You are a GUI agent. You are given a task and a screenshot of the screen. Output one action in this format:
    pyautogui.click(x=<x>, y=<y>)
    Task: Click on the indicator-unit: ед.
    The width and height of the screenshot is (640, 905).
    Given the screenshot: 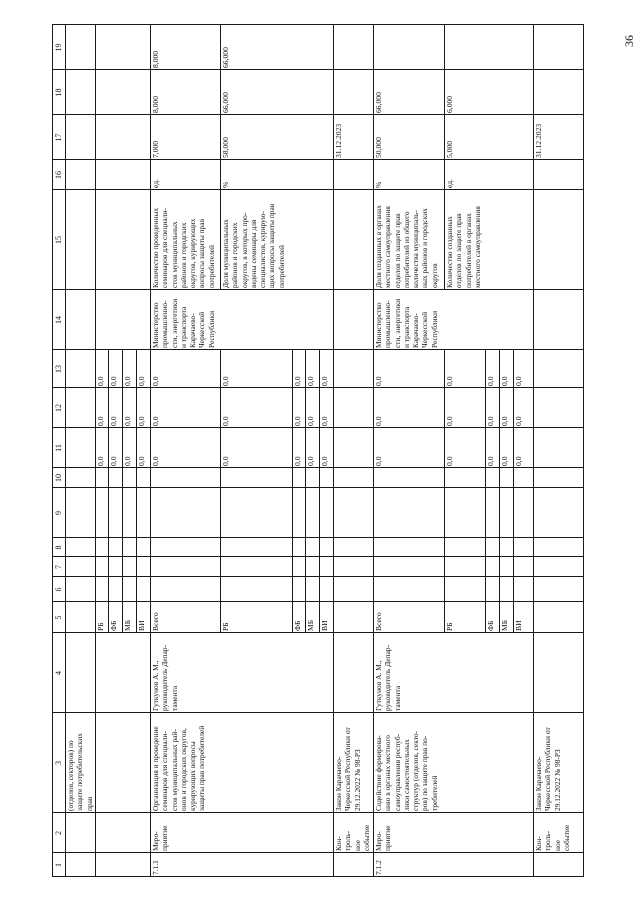 What is the action you would take?
    pyautogui.click(x=449, y=183)
    